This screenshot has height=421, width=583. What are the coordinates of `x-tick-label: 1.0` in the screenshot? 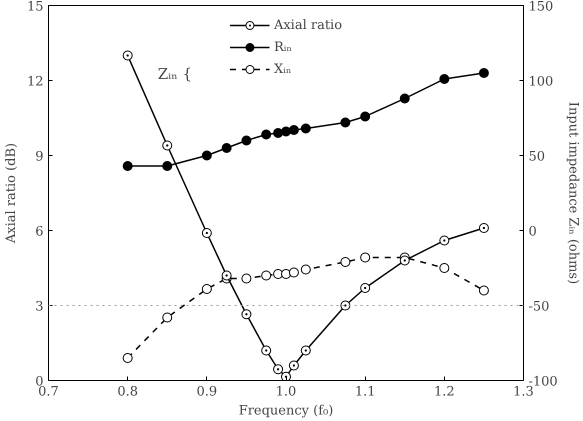 It's located at (286, 392).